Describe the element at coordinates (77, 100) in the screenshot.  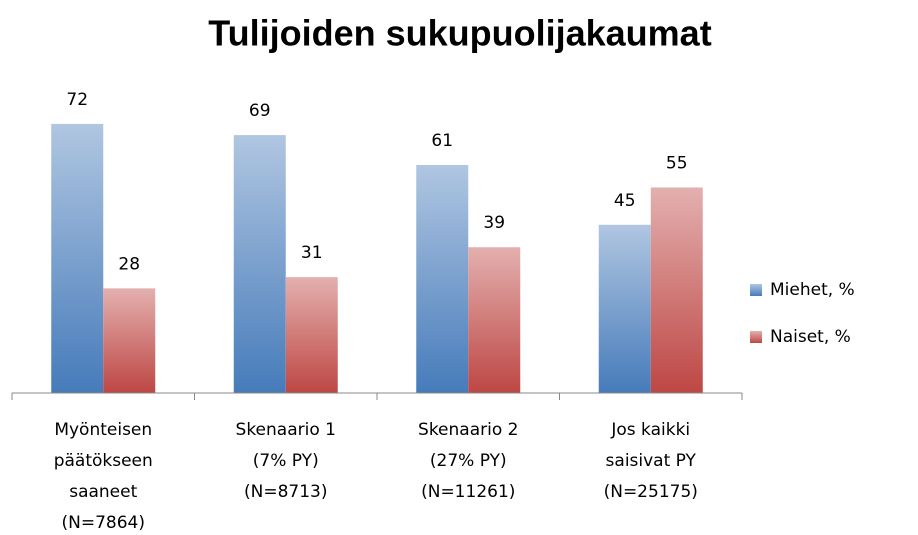
I see `data-label: 72` at that location.